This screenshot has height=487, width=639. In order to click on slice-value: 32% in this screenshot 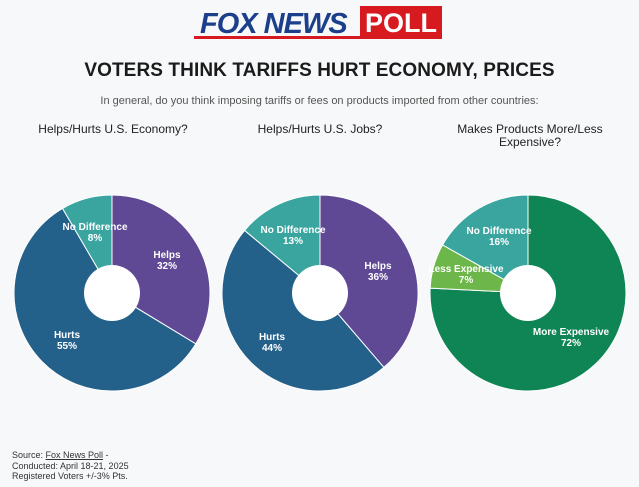, I will do `click(167, 266)`.